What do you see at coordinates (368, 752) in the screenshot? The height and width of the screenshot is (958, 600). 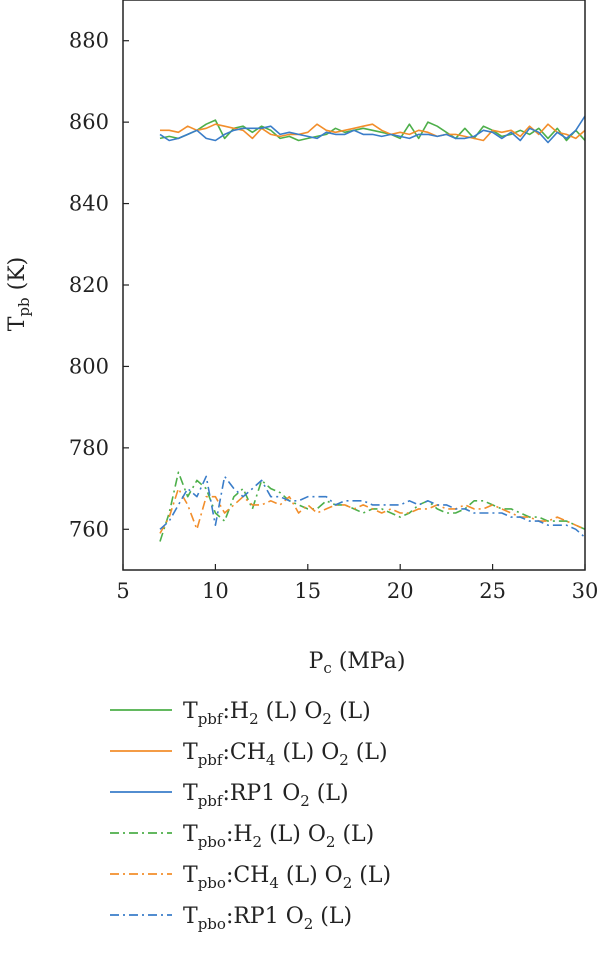 I see `legend-entry-1-part-6: (L)` at bounding box center [368, 752].